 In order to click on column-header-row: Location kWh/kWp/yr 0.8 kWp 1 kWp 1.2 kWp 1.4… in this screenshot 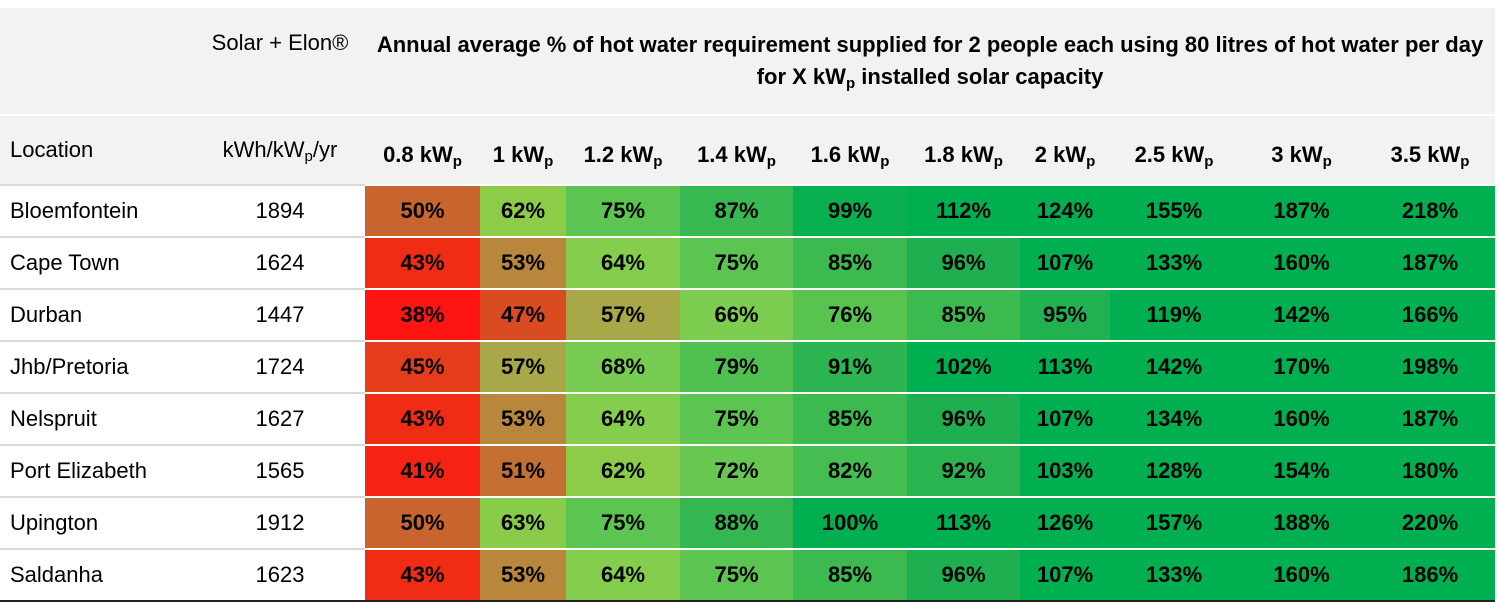, I will do `click(748, 149)`.